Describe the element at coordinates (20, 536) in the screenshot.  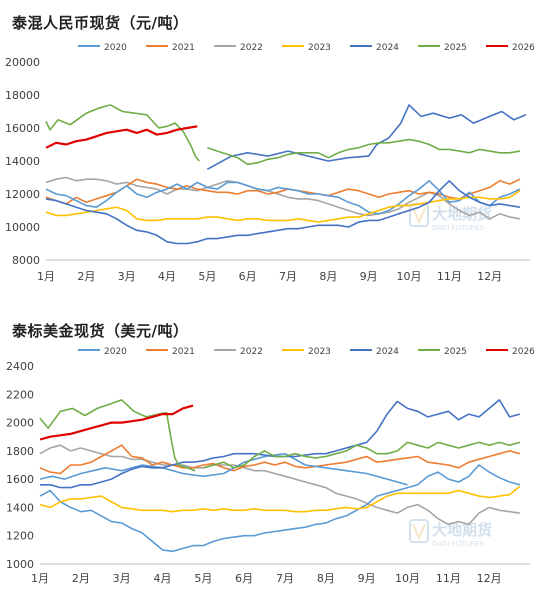
I see `y-tick-label: 1200` at that location.